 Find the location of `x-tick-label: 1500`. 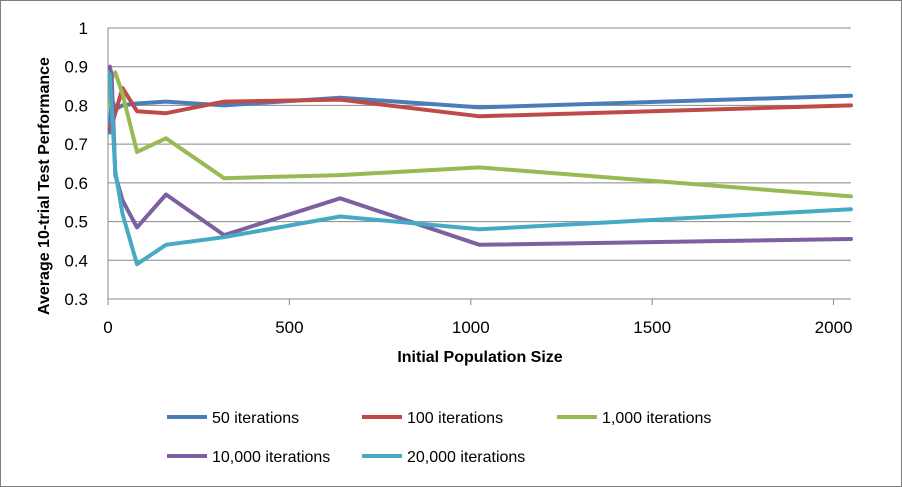

x-tick-label: 1500 is located at coordinates (652, 327).